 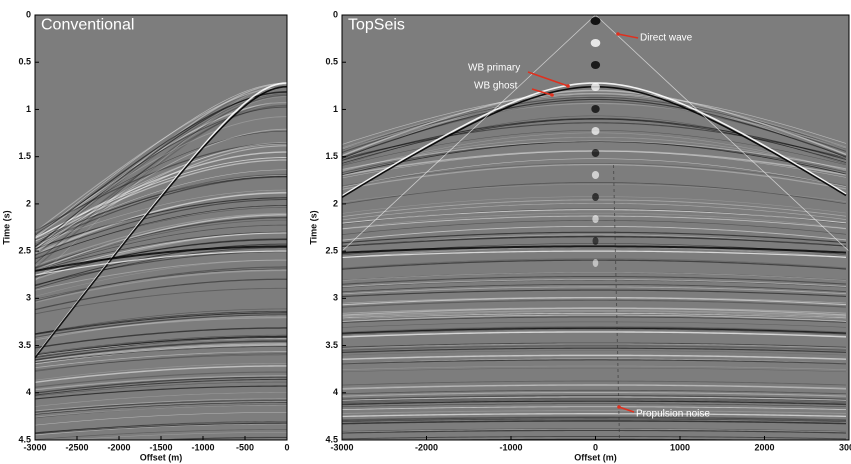 What do you see at coordinates (313, 227) in the screenshot?
I see `y-axis-label: Time (s)` at bounding box center [313, 227].